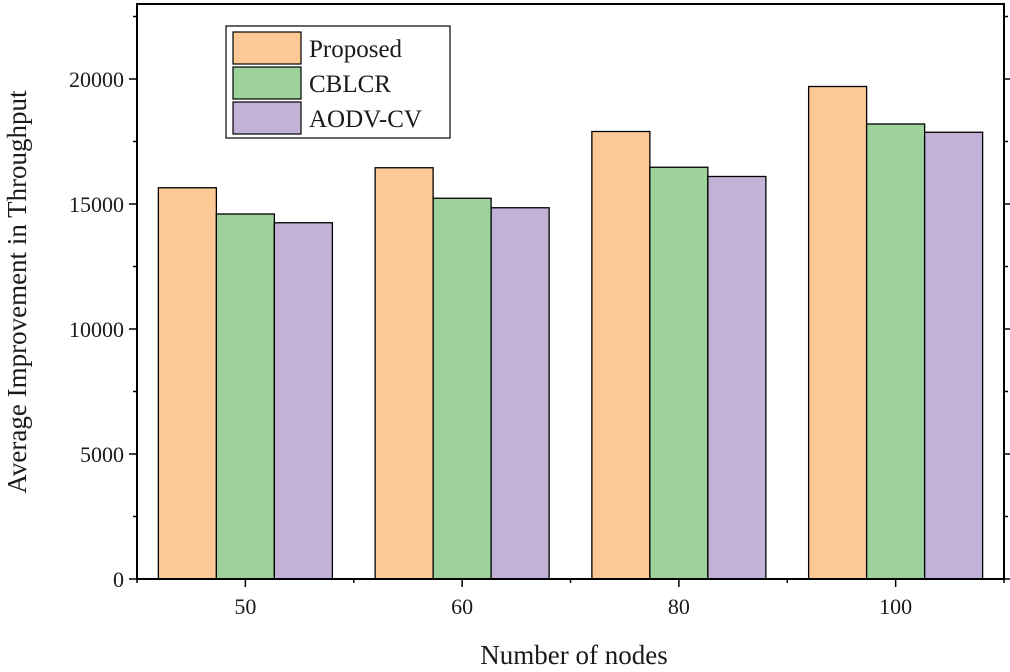 The width and height of the screenshot is (1010, 672). What do you see at coordinates (118, 579) in the screenshot?
I see `y-tick-label-0: 0` at bounding box center [118, 579].